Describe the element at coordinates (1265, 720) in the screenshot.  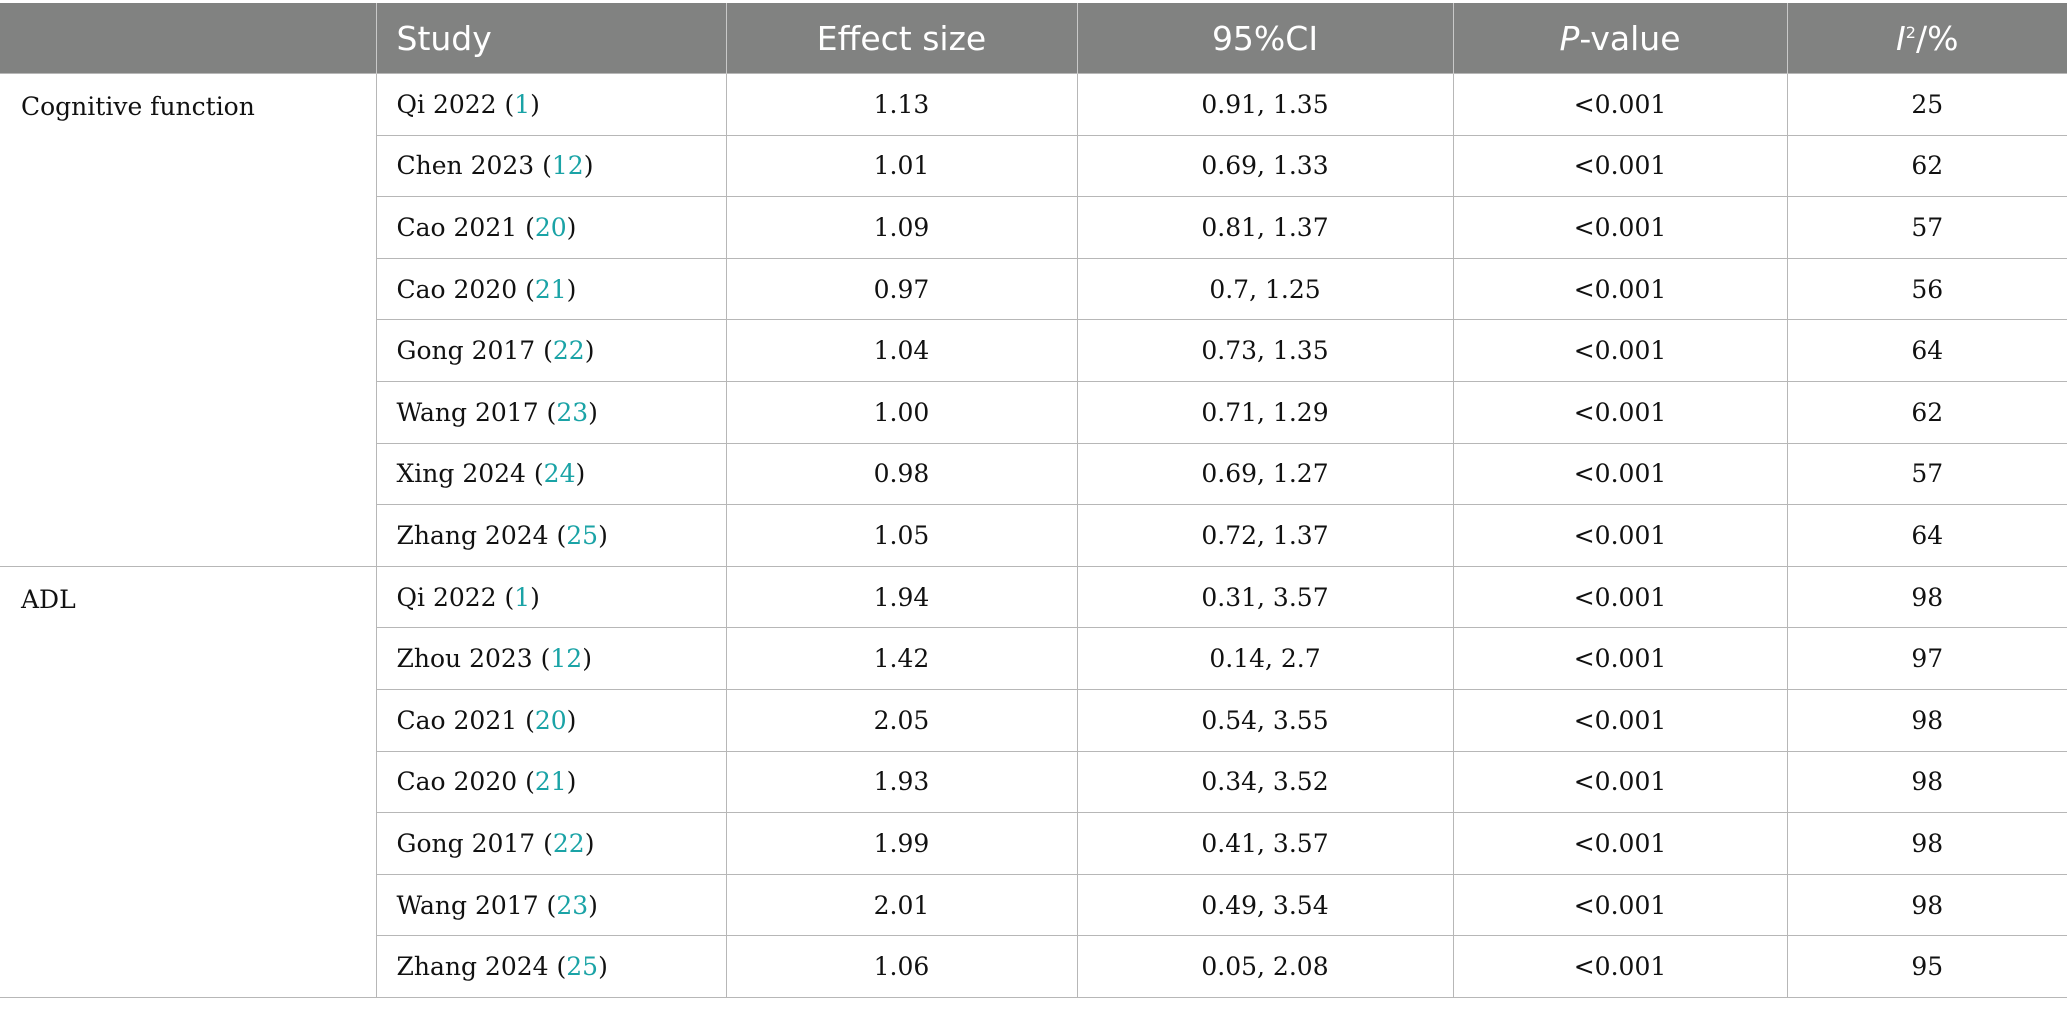
I see `ci-cell: 0.54, 3.55` at that location.